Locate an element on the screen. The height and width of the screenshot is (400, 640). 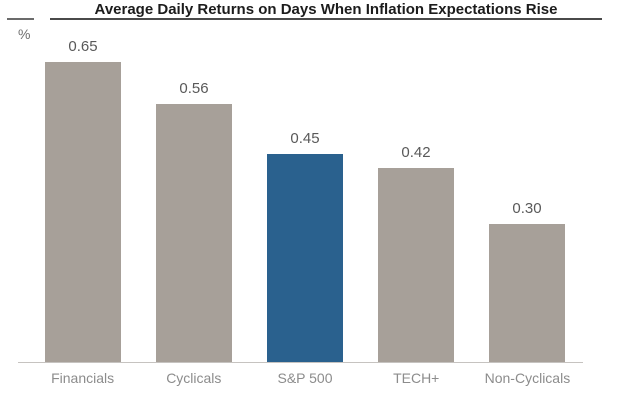
bar-financials is located at coordinates (83, 212).